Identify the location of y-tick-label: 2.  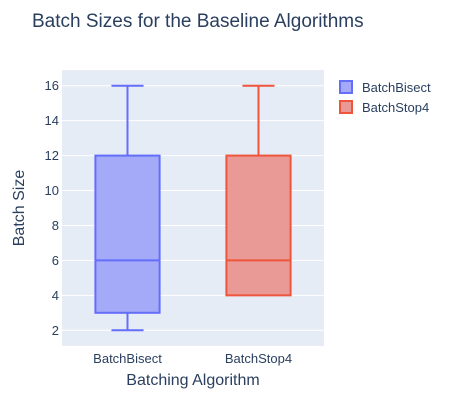
(55, 330).